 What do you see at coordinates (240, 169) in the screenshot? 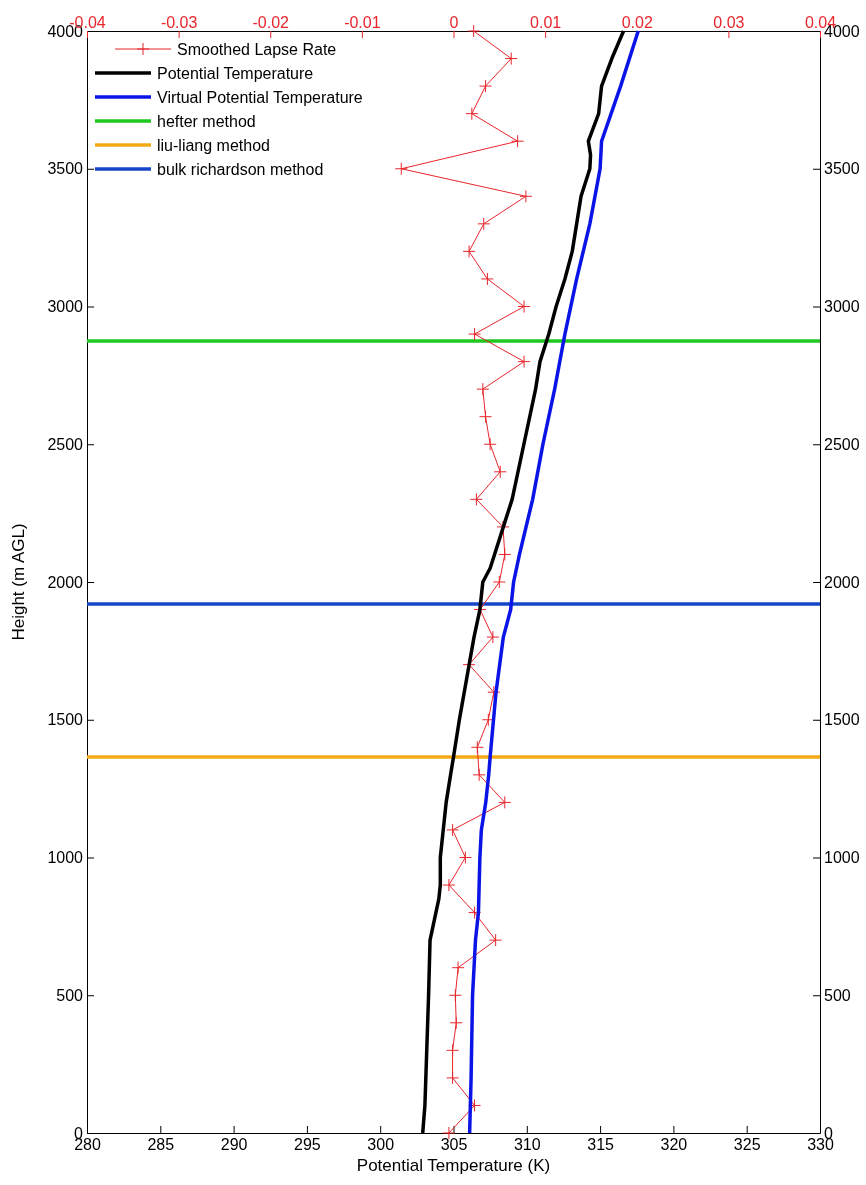
I see `legend-label: bulk richardson method` at bounding box center [240, 169].